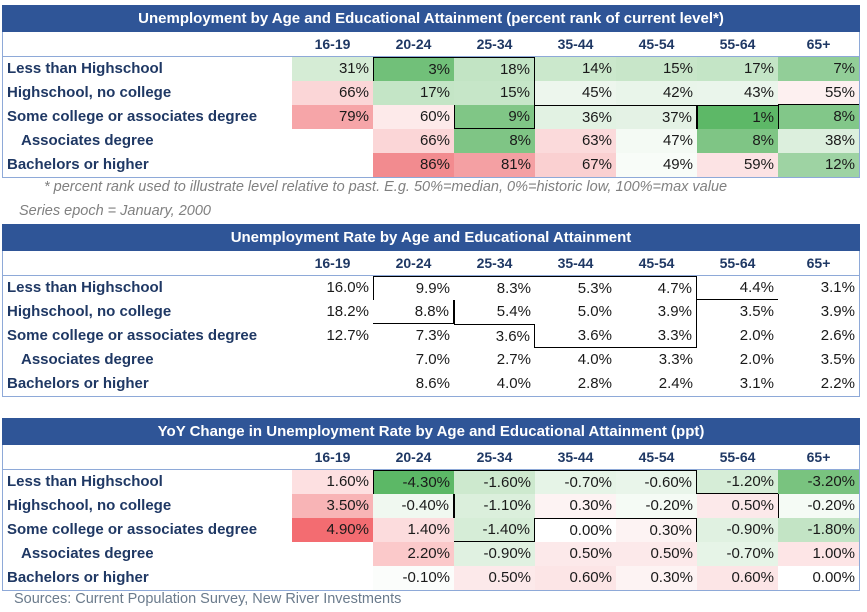 This screenshot has width=867, height=612. I want to click on data-cell: 86%, so click(413, 165).